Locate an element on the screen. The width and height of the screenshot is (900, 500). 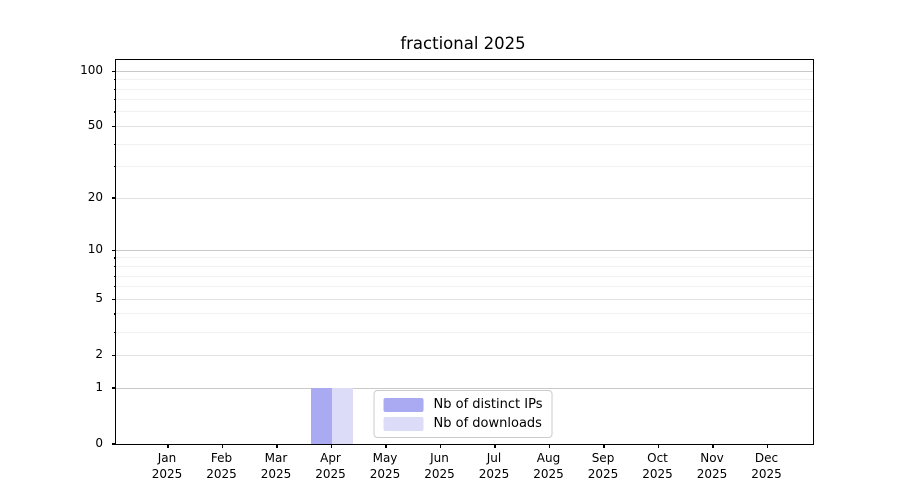
x-tick-label: Nov 2025 is located at coordinates (712, 466).